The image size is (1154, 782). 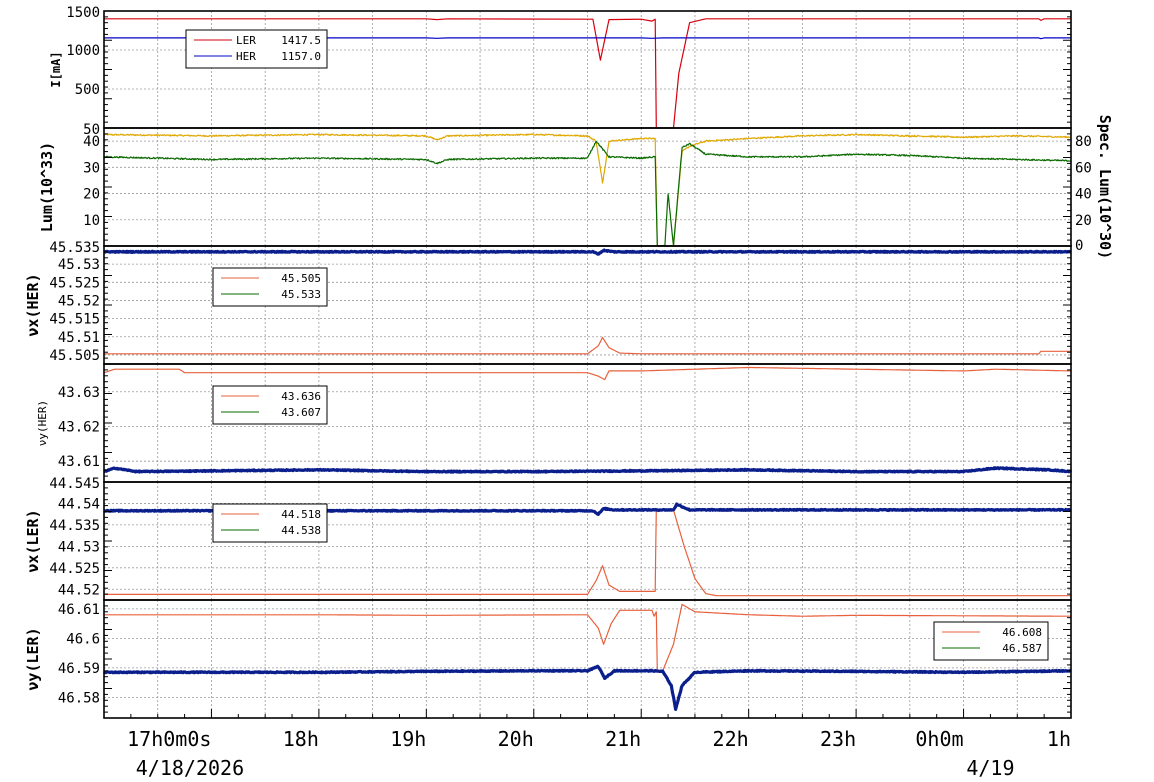 What do you see at coordinates (91, 168) in the screenshot?
I see `y-tick-label: 30` at bounding box center [91, 168].